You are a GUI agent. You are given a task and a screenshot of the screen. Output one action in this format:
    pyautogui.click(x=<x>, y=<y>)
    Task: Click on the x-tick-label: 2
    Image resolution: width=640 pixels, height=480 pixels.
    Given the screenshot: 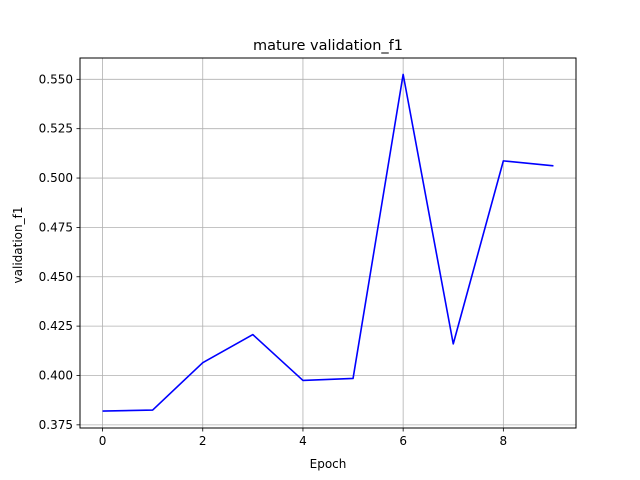 What is the action you would take?
    pyautogui.click(x=203, y=441)
    